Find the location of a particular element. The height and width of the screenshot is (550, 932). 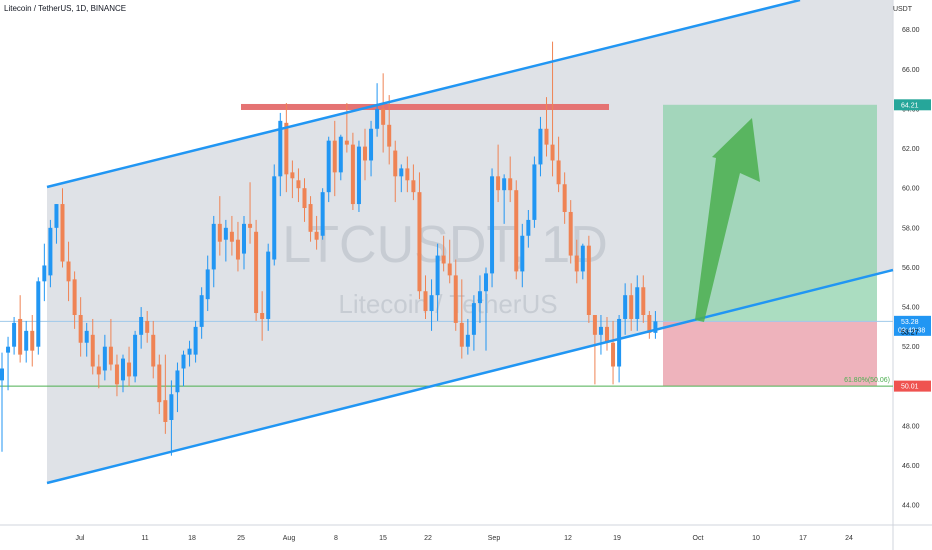

time-tick-label: 19 is located at coordinates (617, 538).